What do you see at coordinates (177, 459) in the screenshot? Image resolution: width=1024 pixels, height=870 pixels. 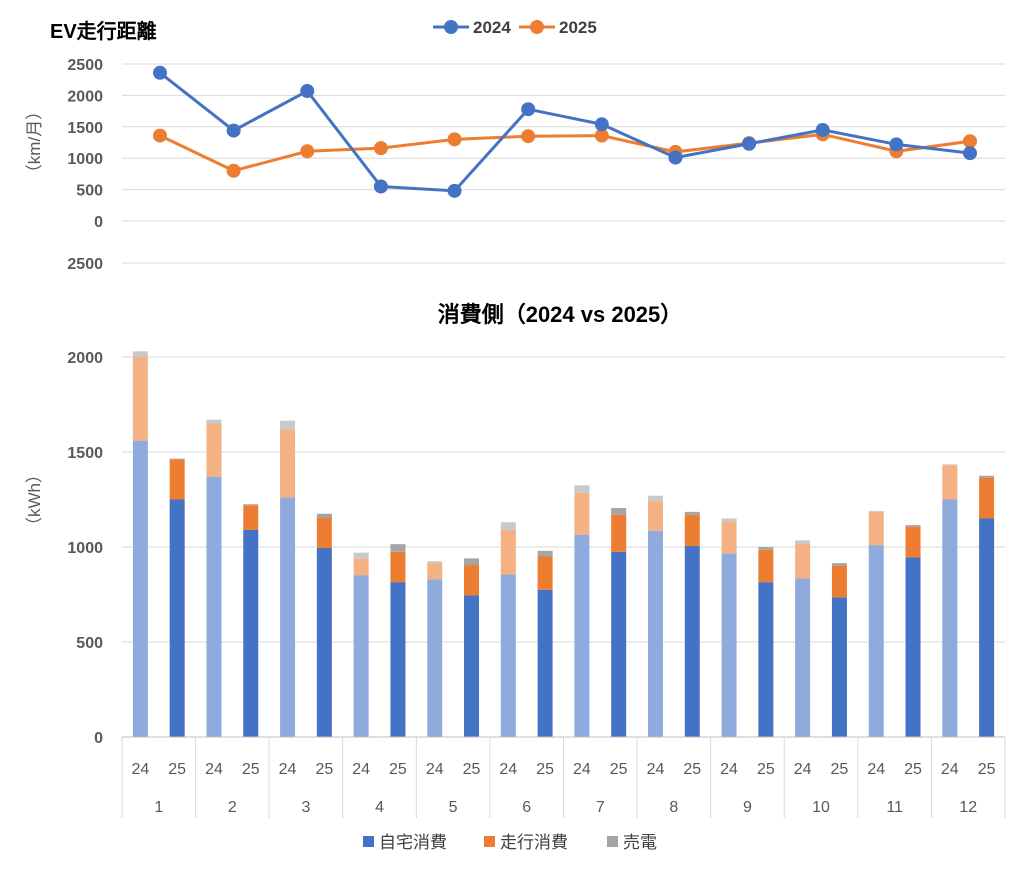 I see `bar-sell-25-m1` at bounding box center [177, 459].